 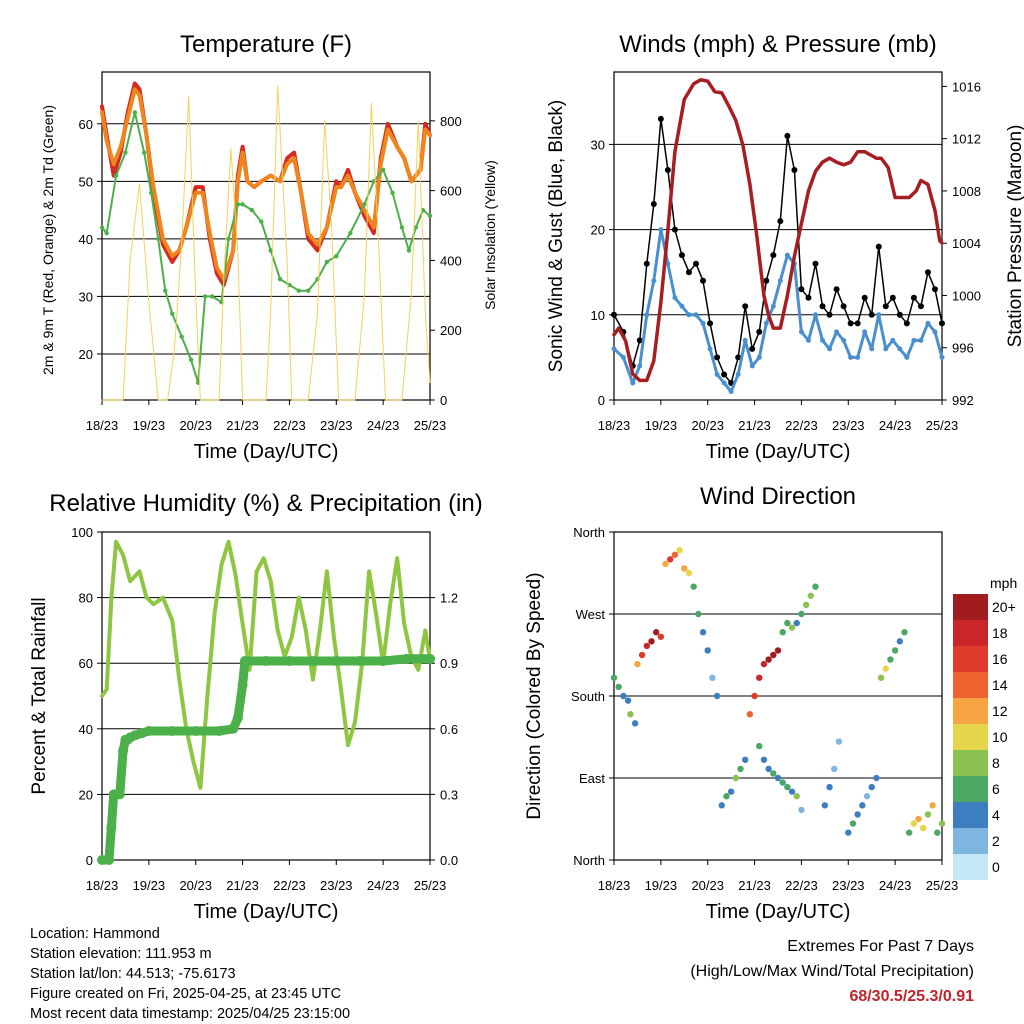 What do you see at coordinates (1000, 711) in the screenshot?
I see `colorbar-label: 12` at bounding box center [1000, 711].